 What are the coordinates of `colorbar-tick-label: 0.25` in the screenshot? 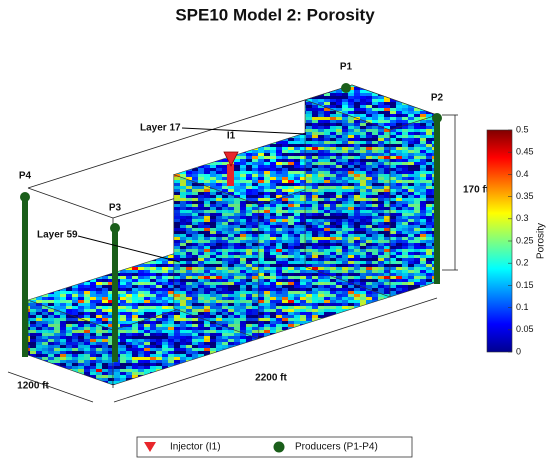 It's located at (525, 240).